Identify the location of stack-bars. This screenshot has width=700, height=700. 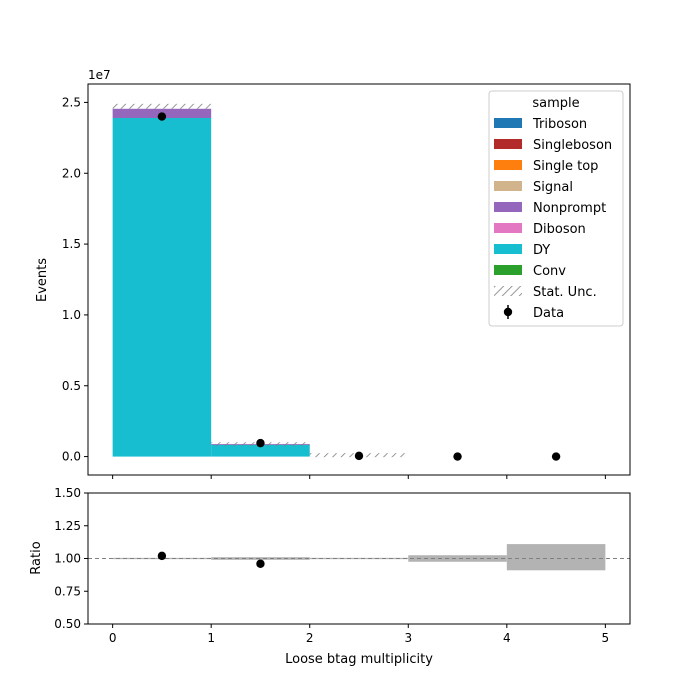
(211, 282).